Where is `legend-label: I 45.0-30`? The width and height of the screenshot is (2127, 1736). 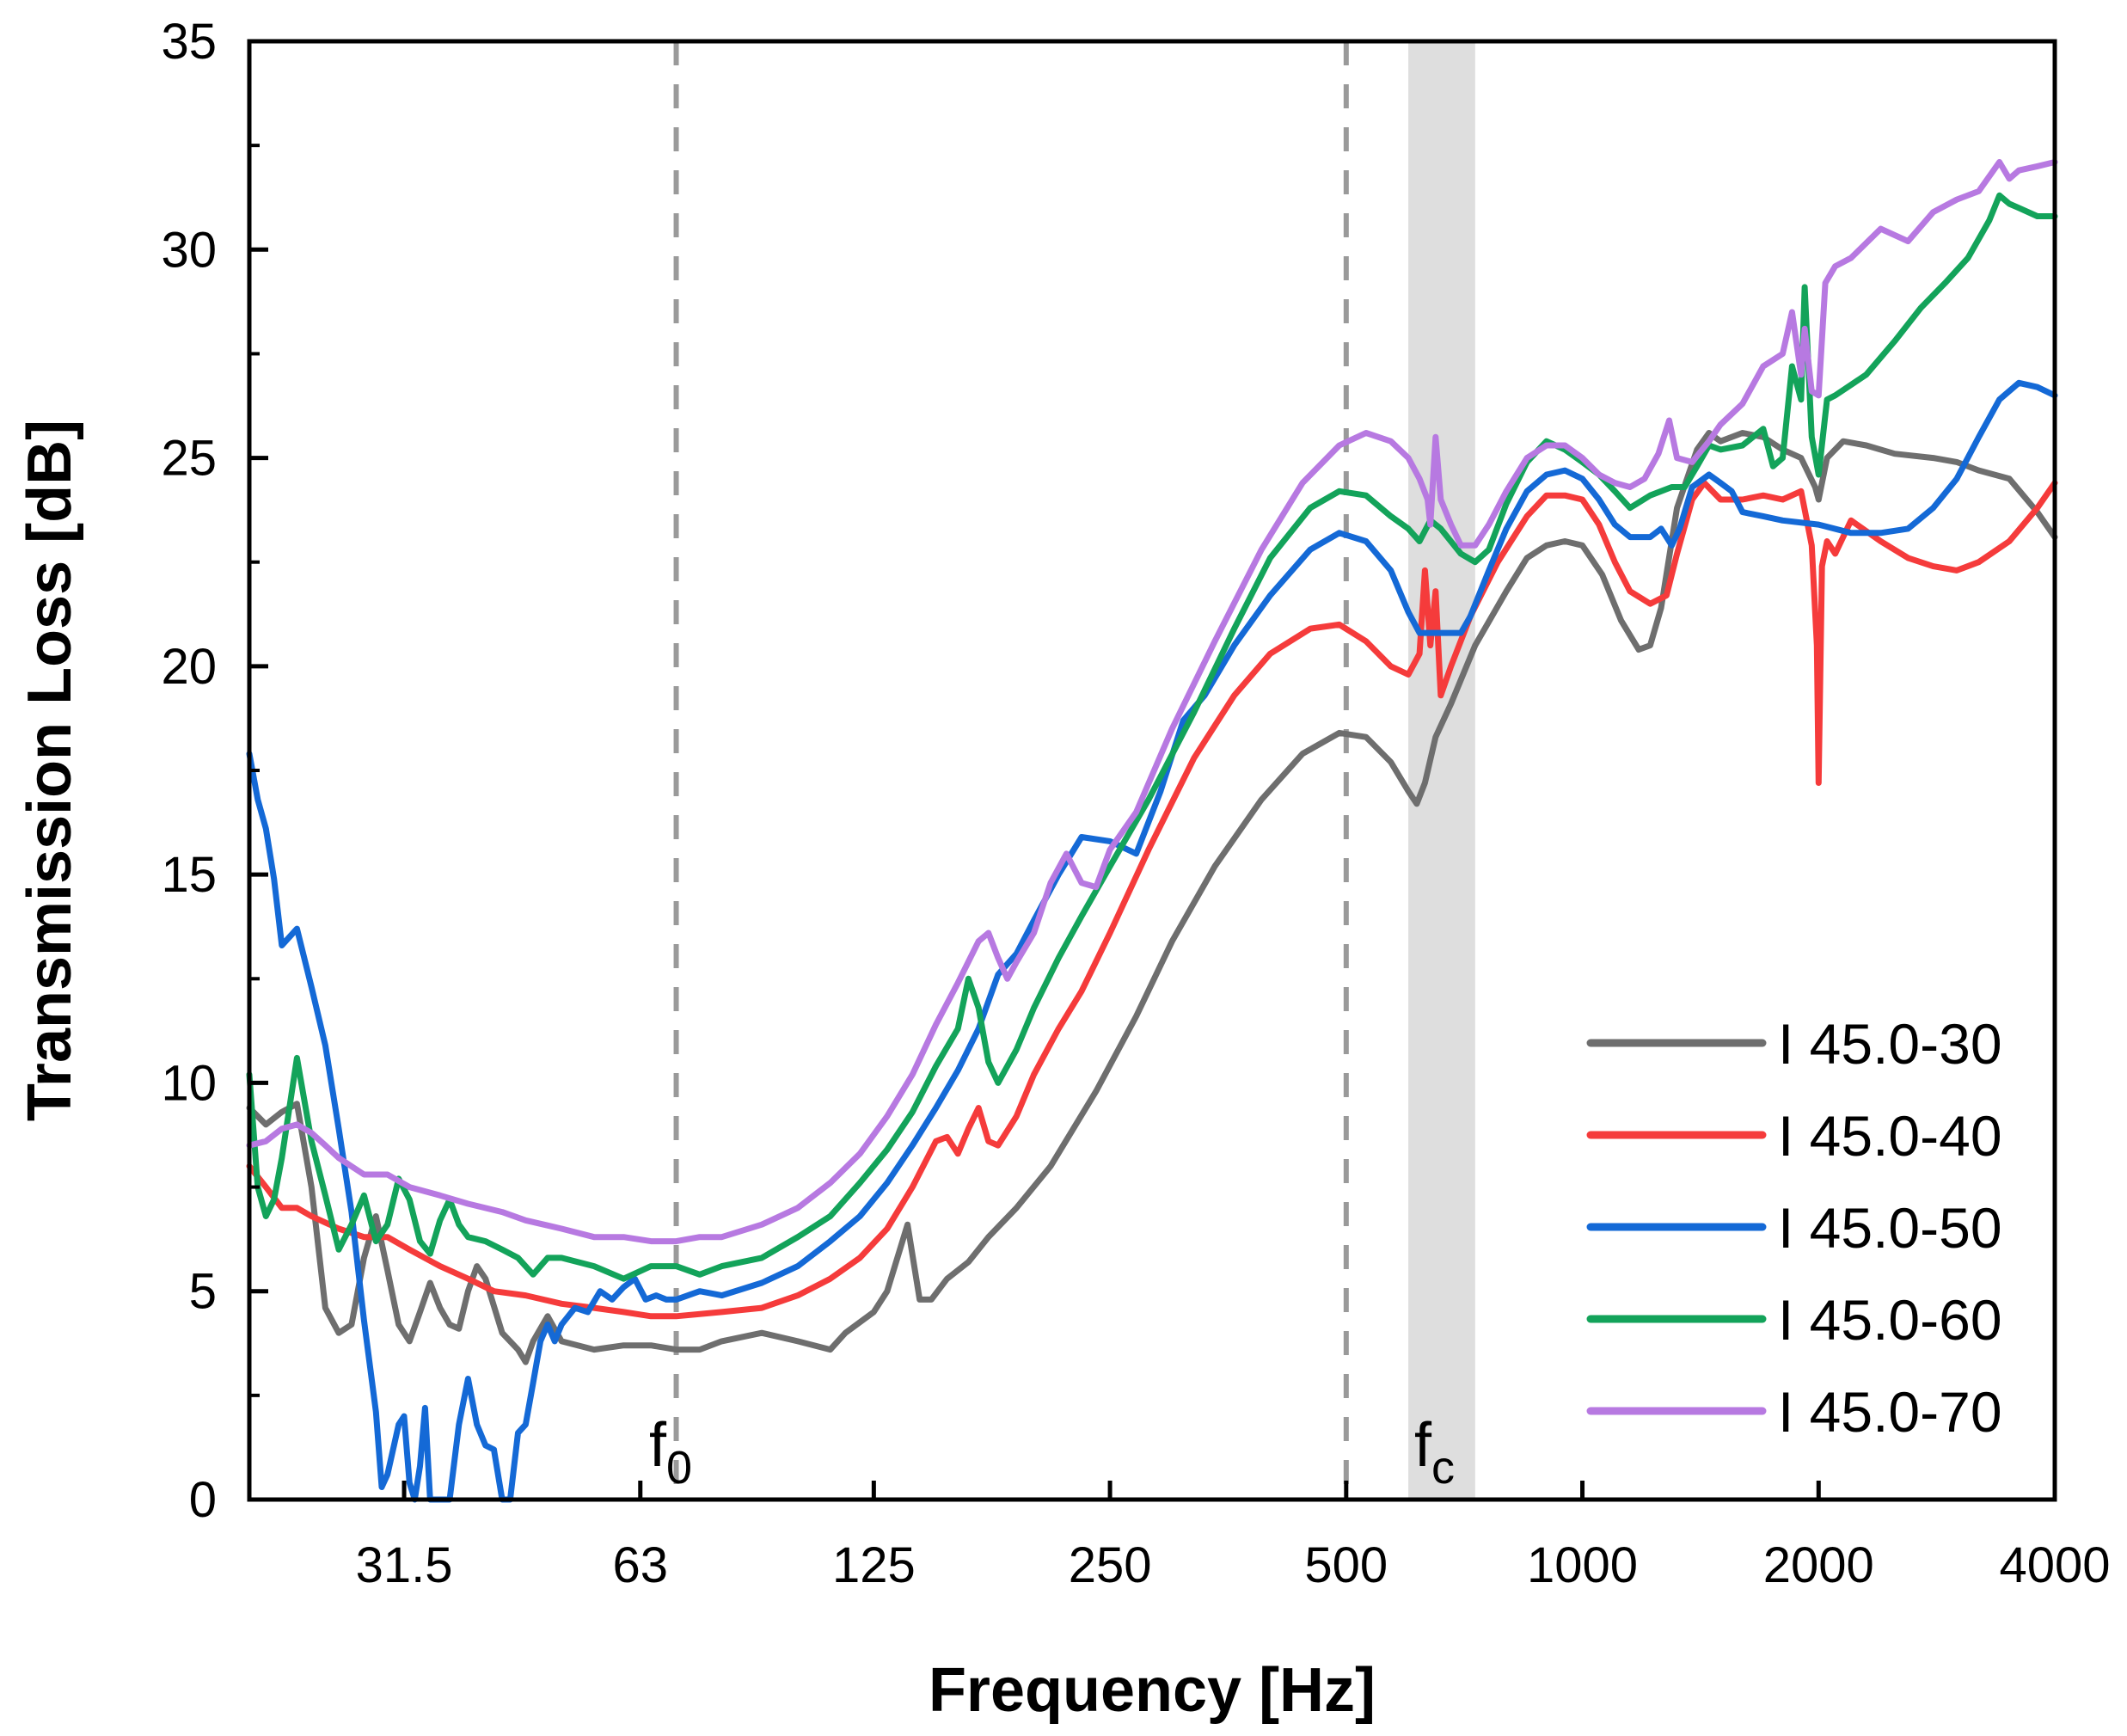 legend-label: I 45.0-30 is located at coordinates (1890, 1044).